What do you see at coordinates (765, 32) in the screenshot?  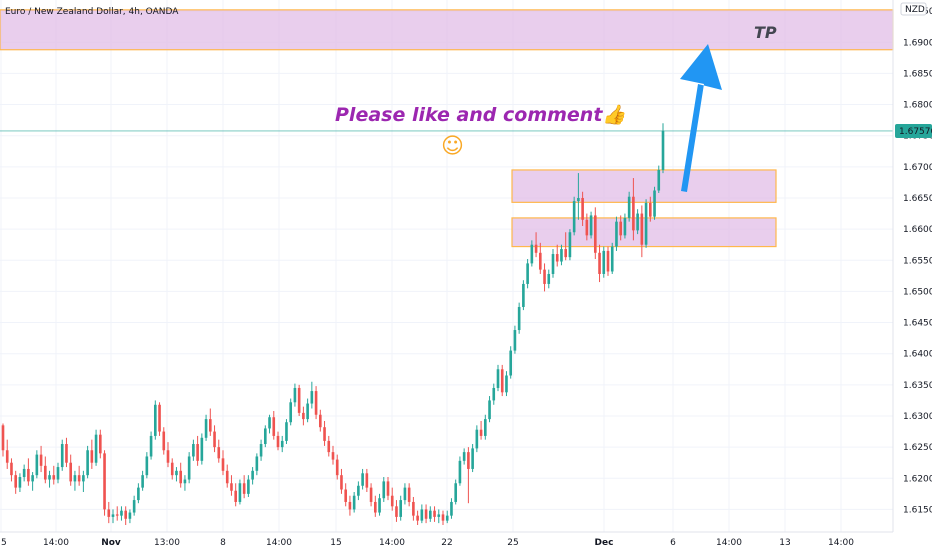 I see `tp-label: TP` at bounding box center [765, 32].